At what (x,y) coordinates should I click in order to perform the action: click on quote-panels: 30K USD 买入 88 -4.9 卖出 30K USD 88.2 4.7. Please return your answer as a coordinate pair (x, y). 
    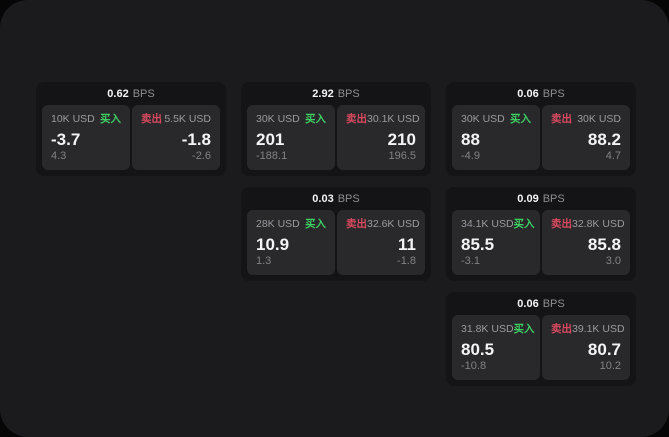
    Looking at the image, I should click on (541, 140).